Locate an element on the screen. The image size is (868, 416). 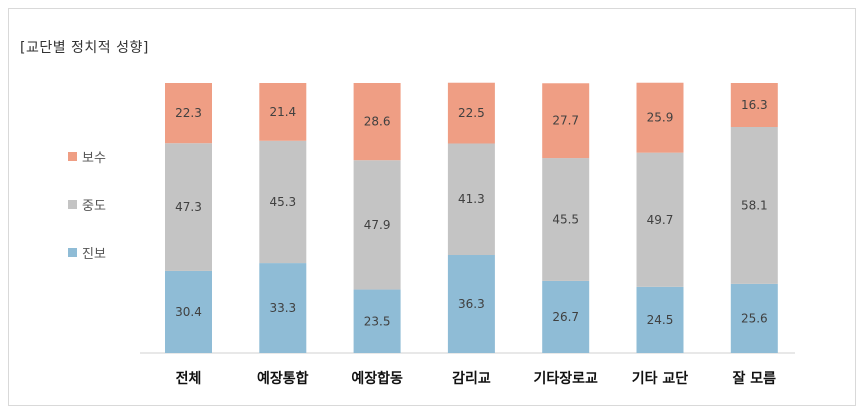
legend-swatch-progressive is located at coordinates (72, 252).